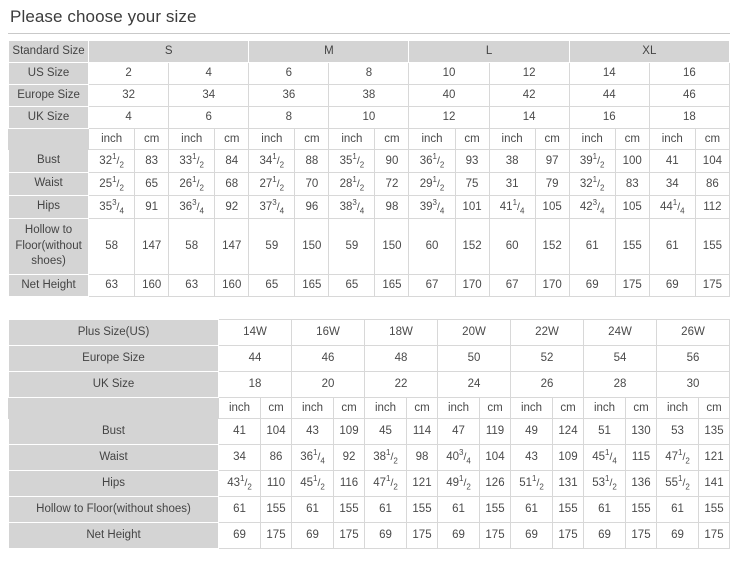 The image size is (738, 563). I want to click on europe-size-value: 42, so click(529, 95).